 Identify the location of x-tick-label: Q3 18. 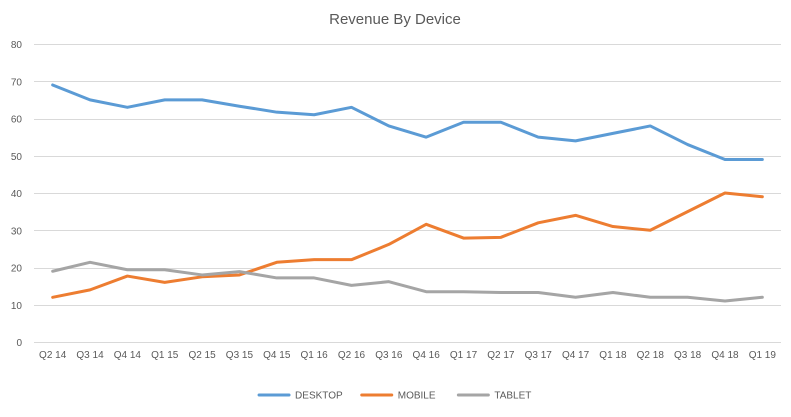
(688, 355).